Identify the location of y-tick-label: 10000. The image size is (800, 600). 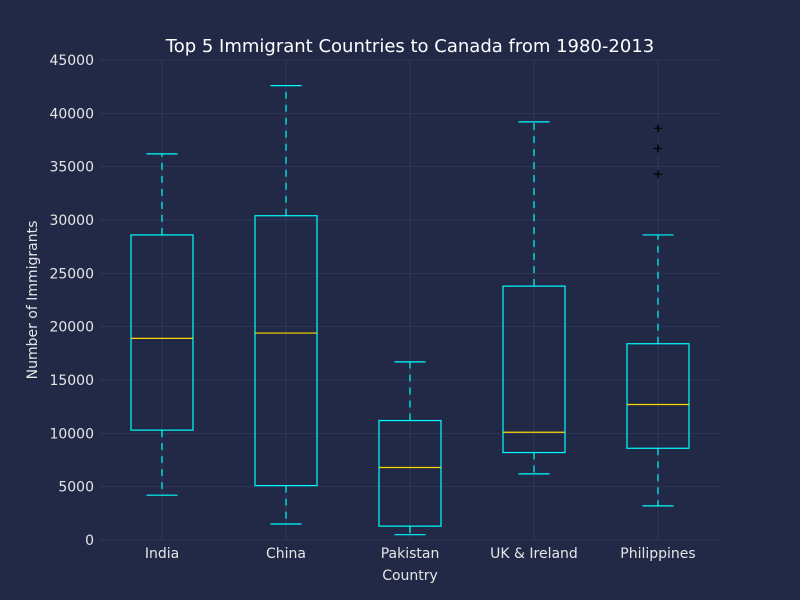
(71, 434).